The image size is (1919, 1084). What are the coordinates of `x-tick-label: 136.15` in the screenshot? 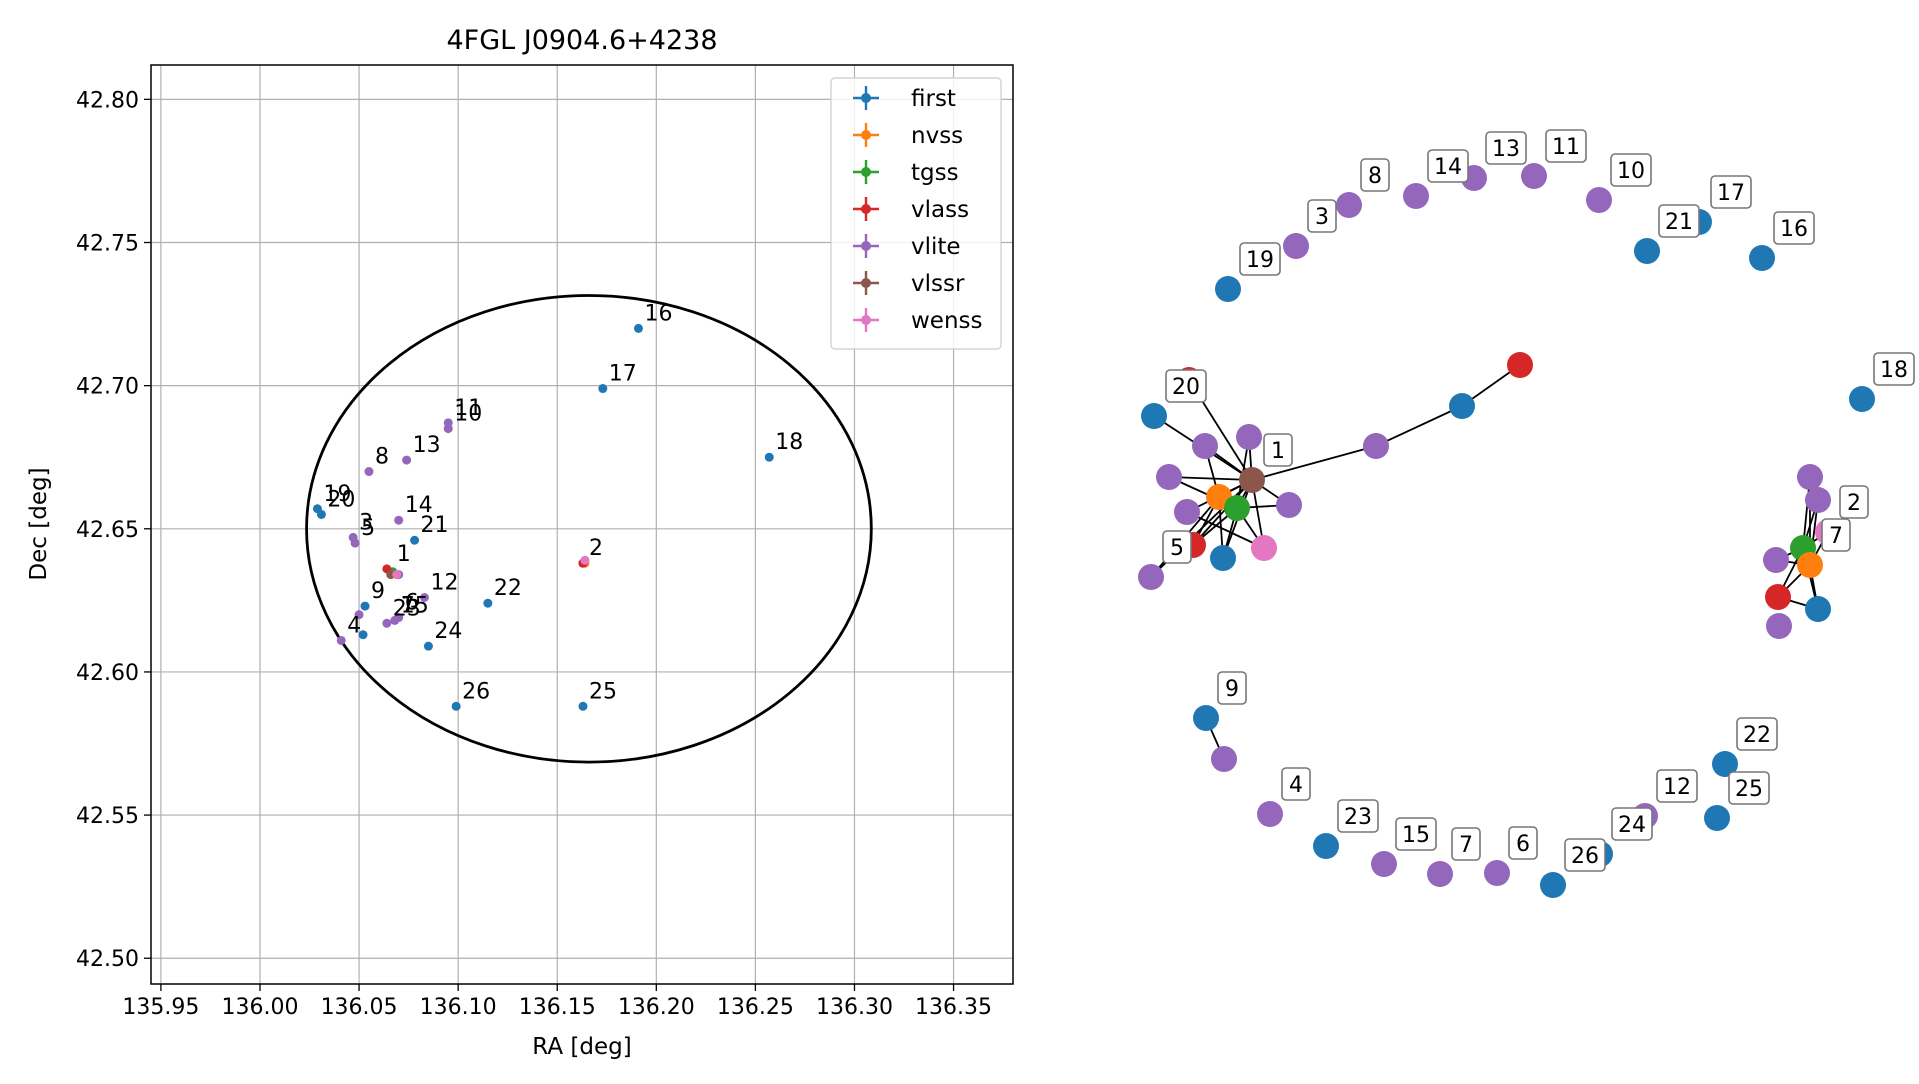 It's located at (557, 1007).